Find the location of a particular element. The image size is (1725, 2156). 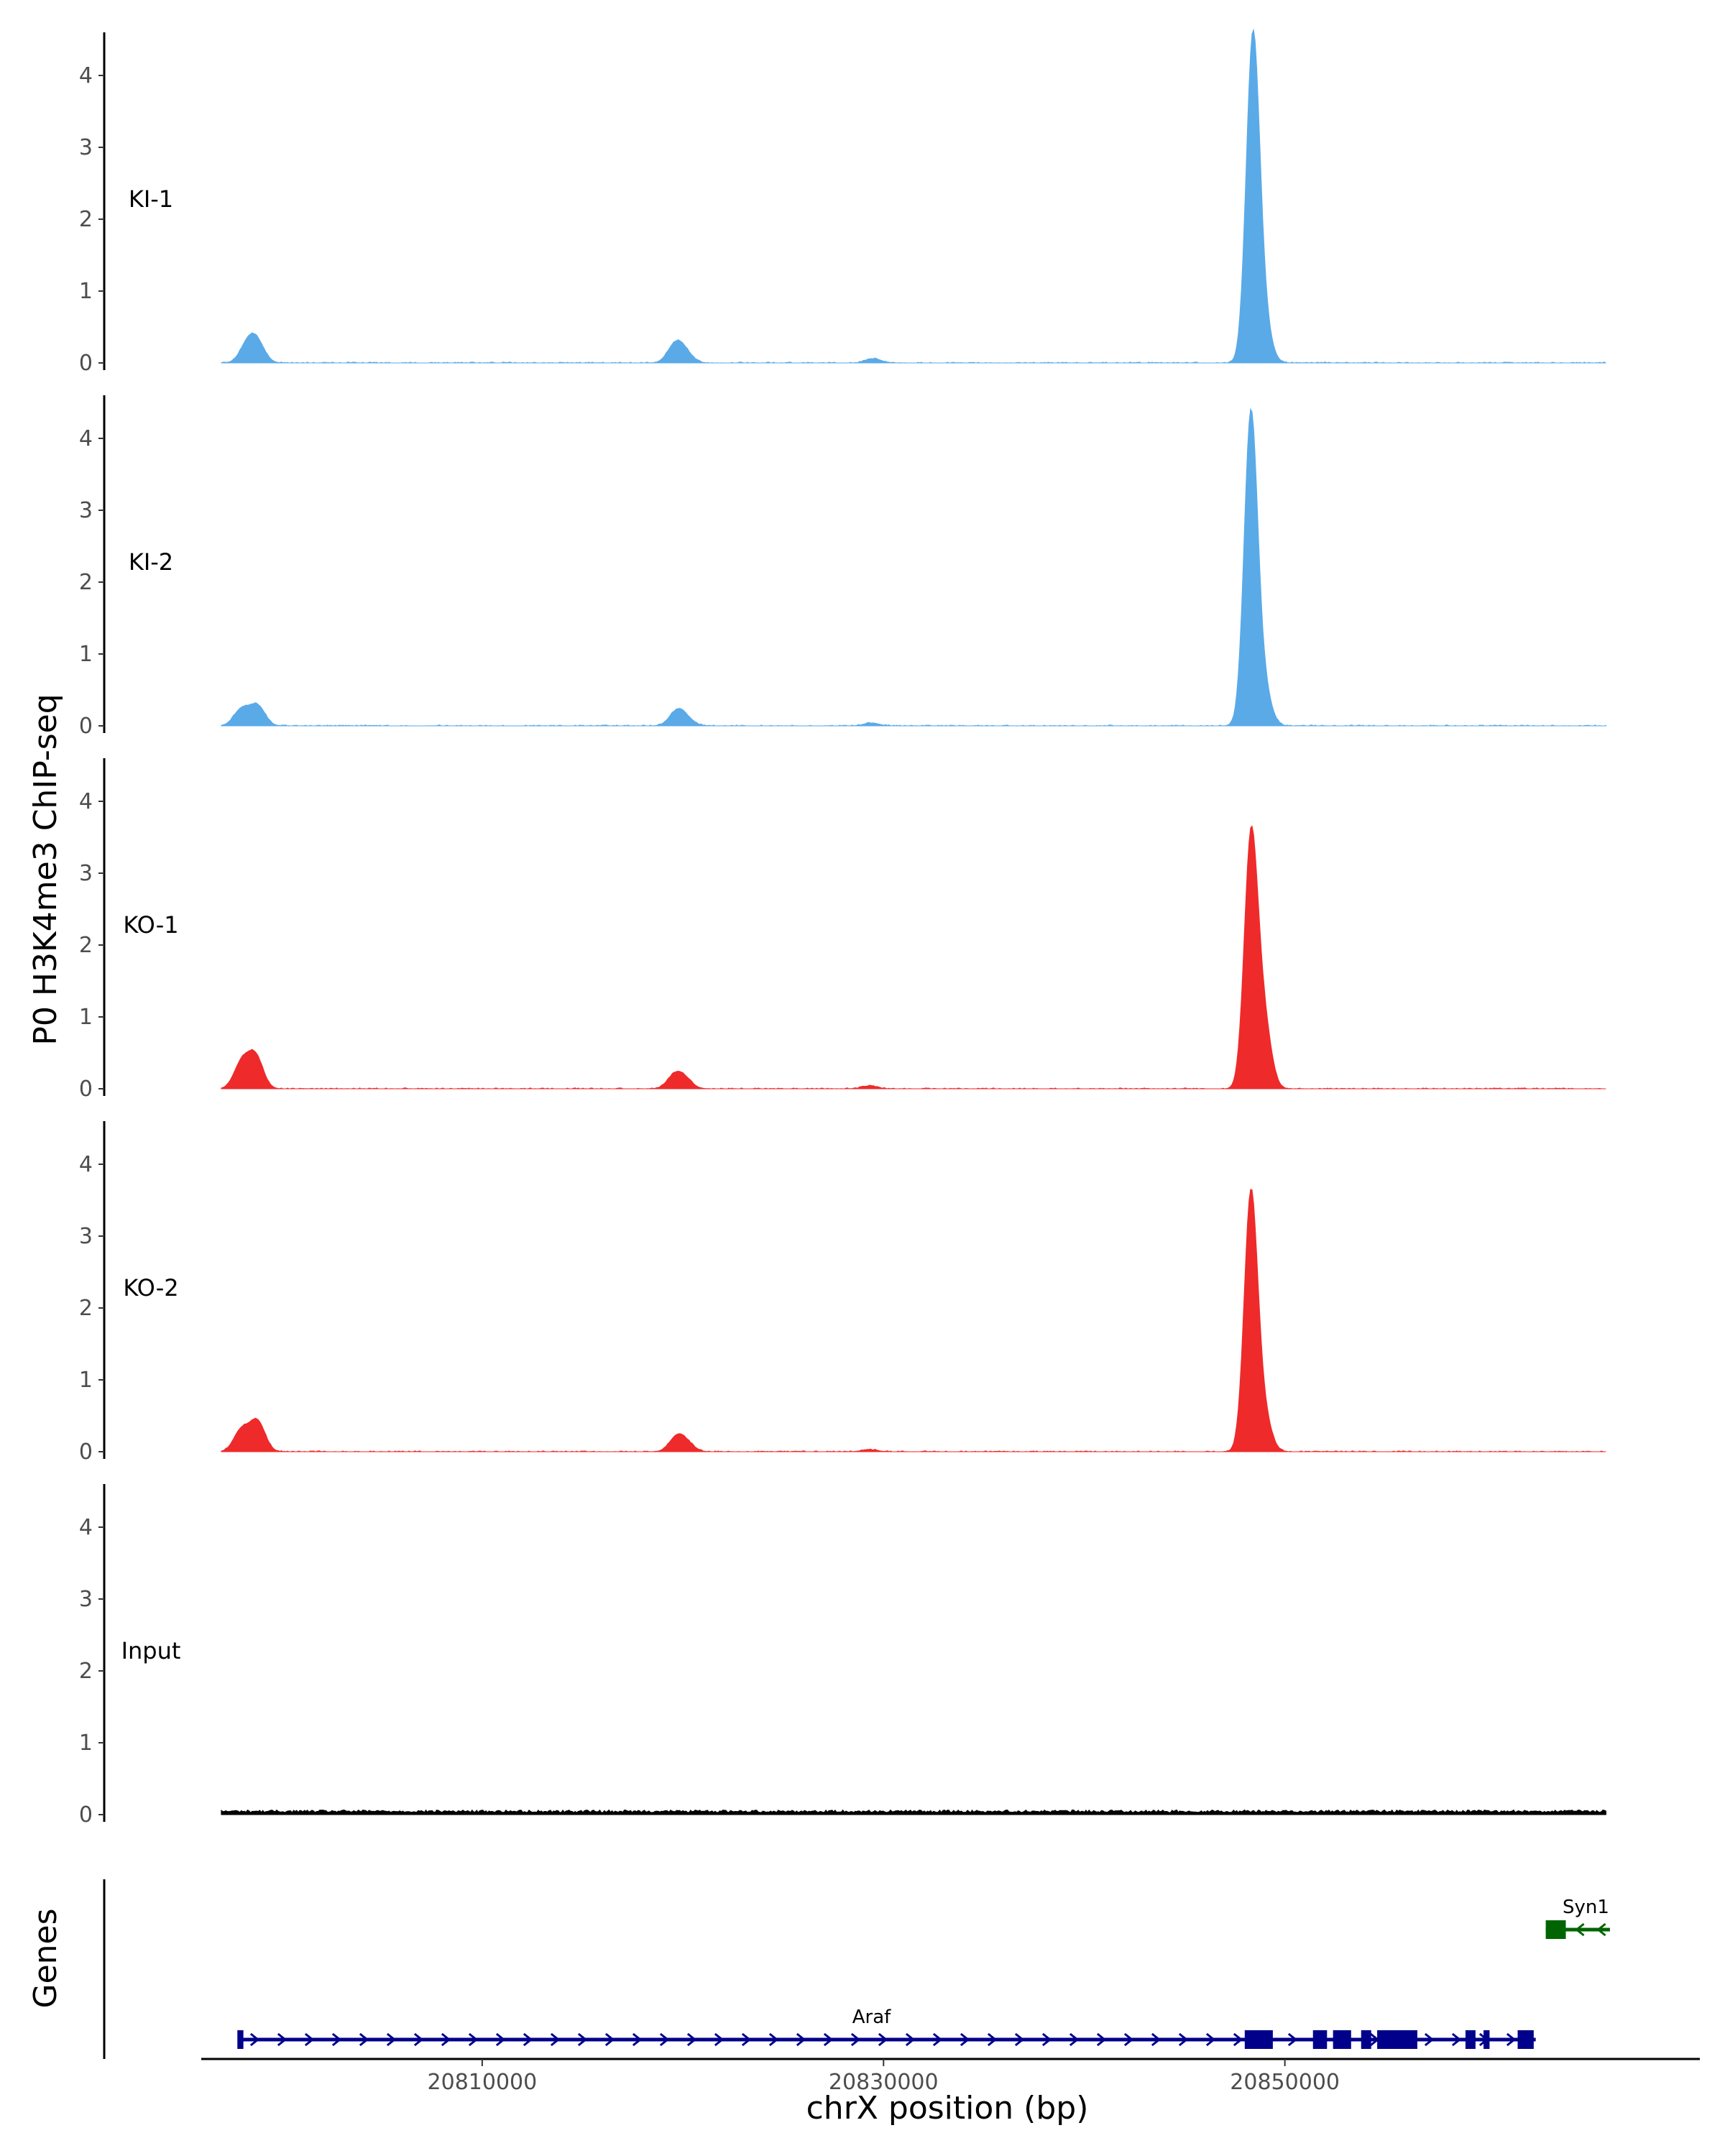

track-ki-1: 0 1 2 3 4 KI-1 is located at coordinates (842, 202).